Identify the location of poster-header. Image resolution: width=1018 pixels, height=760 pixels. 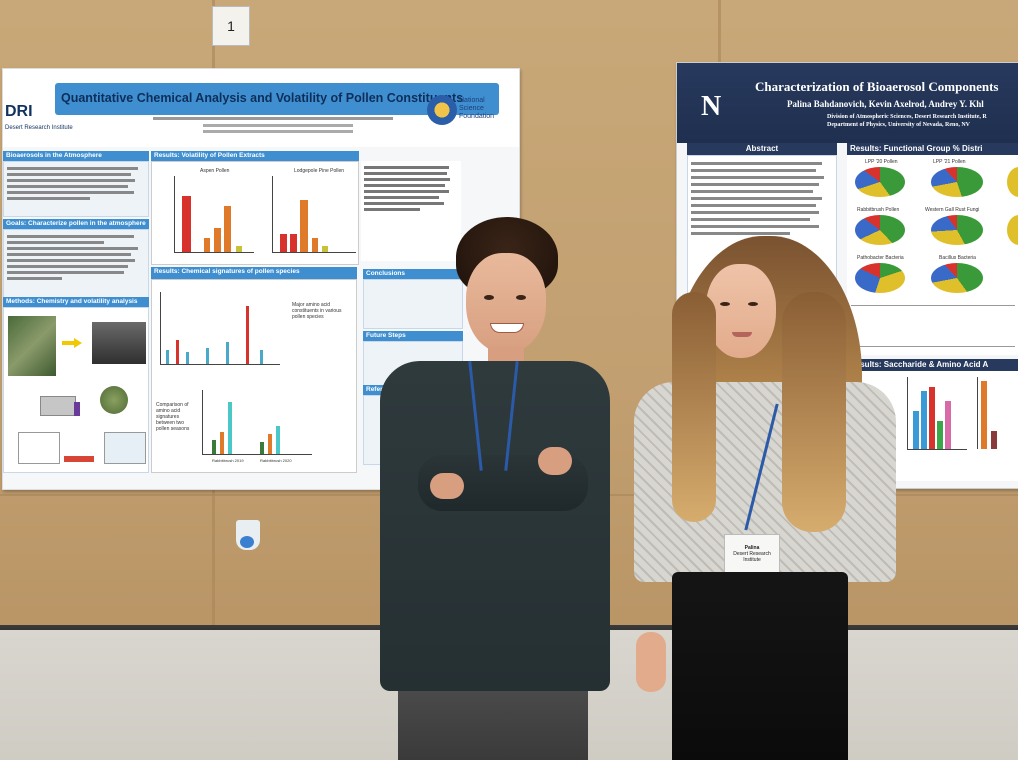
(847, 103).